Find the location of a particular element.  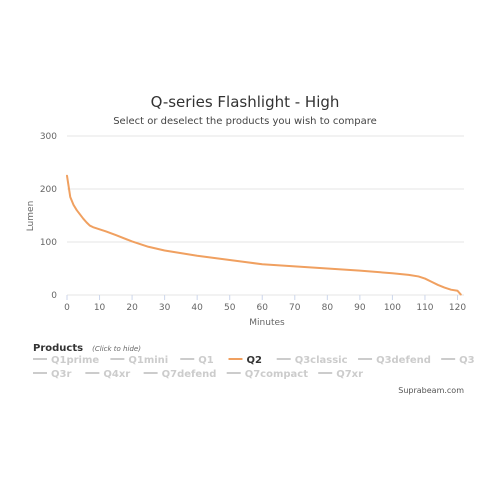

x-tick-label: 110 is located at coordinates (424, 308).